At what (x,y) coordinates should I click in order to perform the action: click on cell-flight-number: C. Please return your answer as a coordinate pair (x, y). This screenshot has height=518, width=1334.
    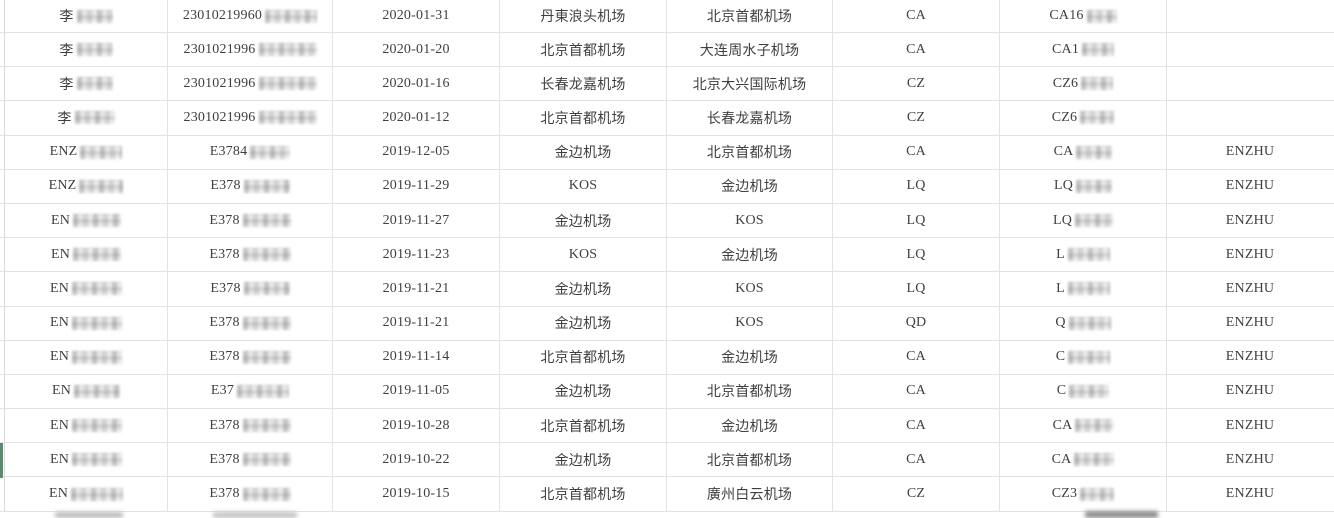
    Looking at the image, I should click on (1083, 357).